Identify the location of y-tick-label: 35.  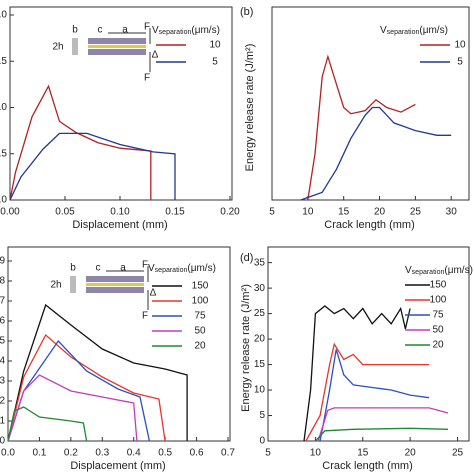
(260, 262).